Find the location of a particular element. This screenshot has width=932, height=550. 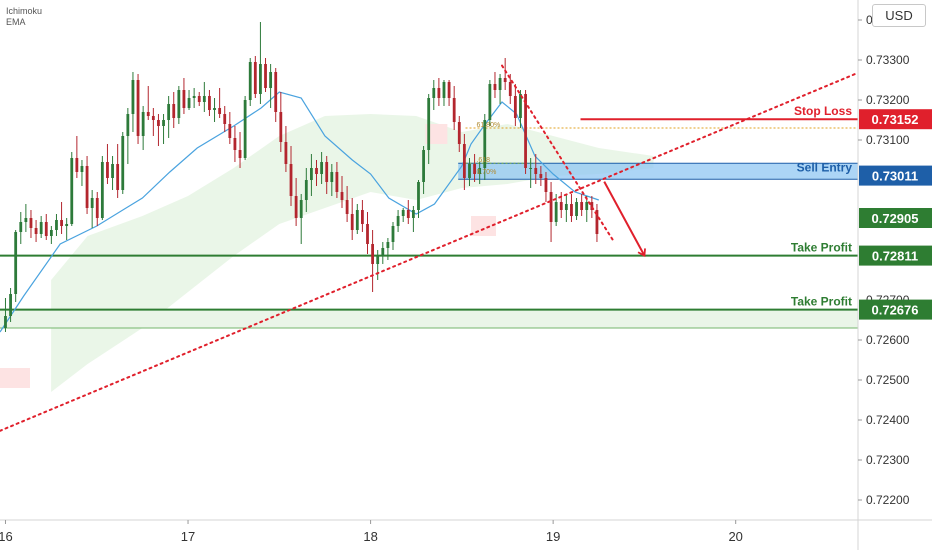

price-level-badge-text: 0.72676 is located at coordinates (895, 310).